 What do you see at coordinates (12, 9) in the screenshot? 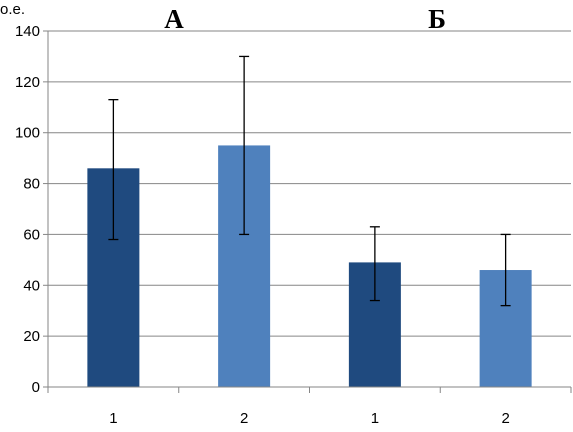
I see `y-unit-label: о.е.` at bounding box center [12, 9].